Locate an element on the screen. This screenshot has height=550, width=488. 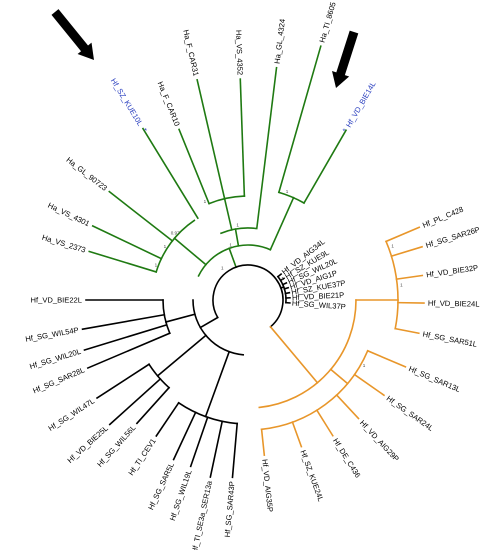
black-leaf-label: Hf_SG_WIL20L is located at coordinates (54, 359).